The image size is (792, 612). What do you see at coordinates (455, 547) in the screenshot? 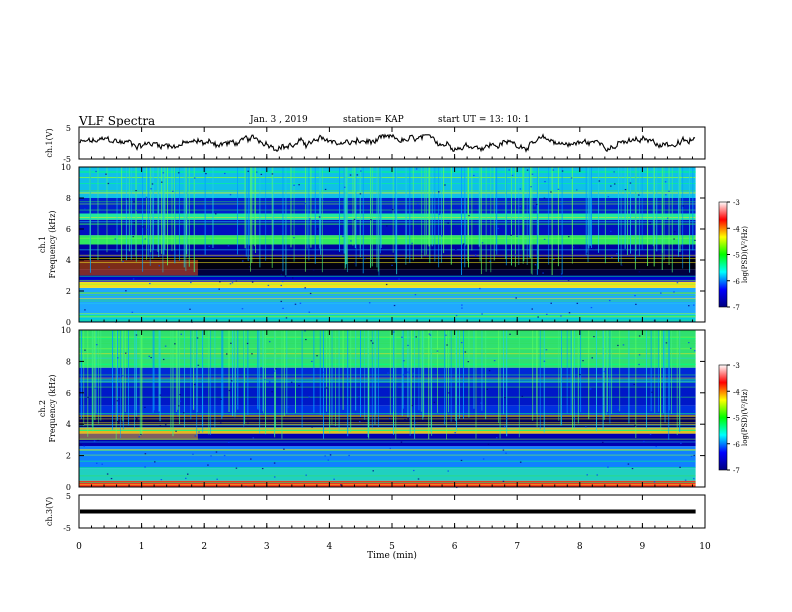
I see `x-tick-label: 6` at bounding box center [455, 547].